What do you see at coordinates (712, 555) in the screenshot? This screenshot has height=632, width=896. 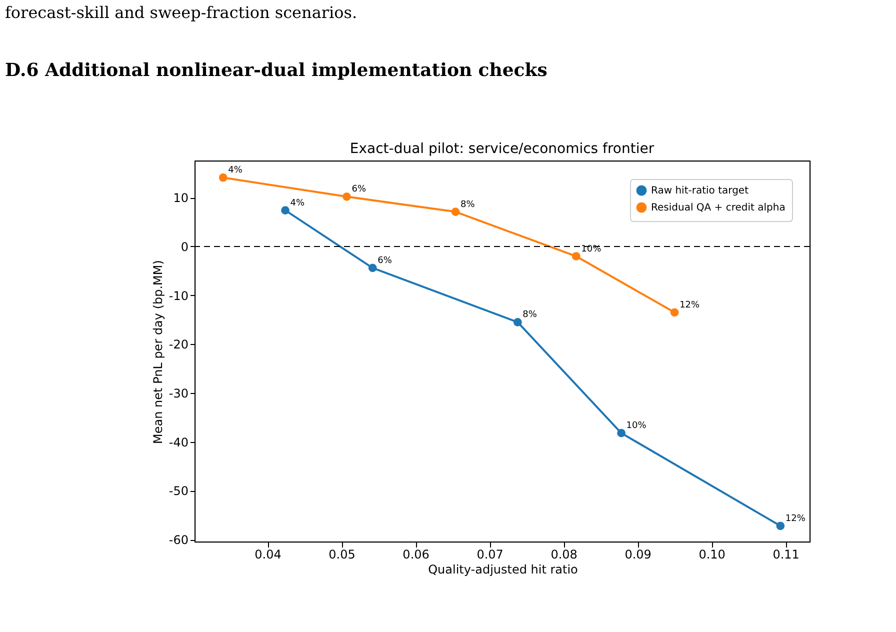 I see `x-tick-label: 0.10` at bounding box center [712, 555].